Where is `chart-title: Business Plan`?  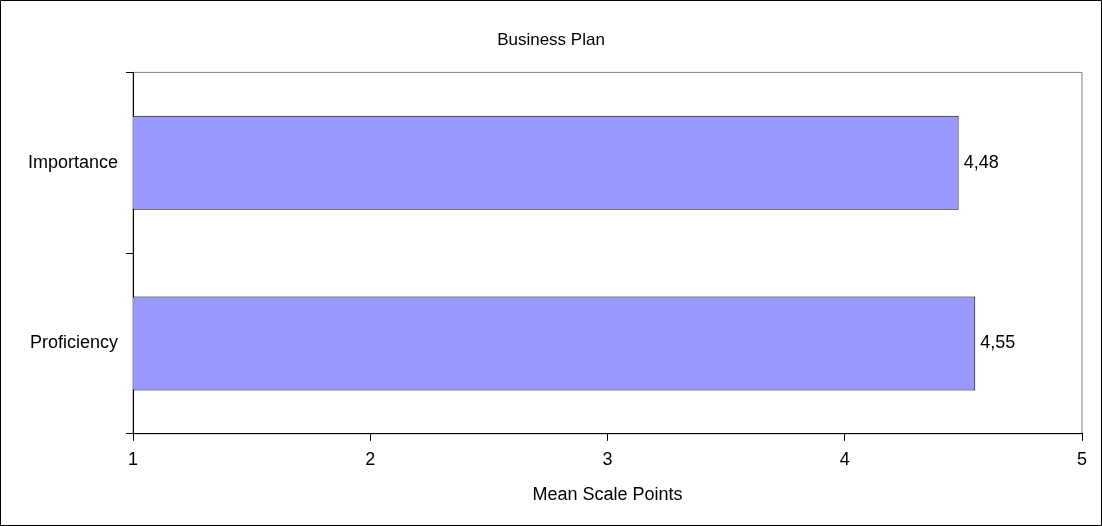 chart-title: Business Plan is located at coordinates (551, 39).